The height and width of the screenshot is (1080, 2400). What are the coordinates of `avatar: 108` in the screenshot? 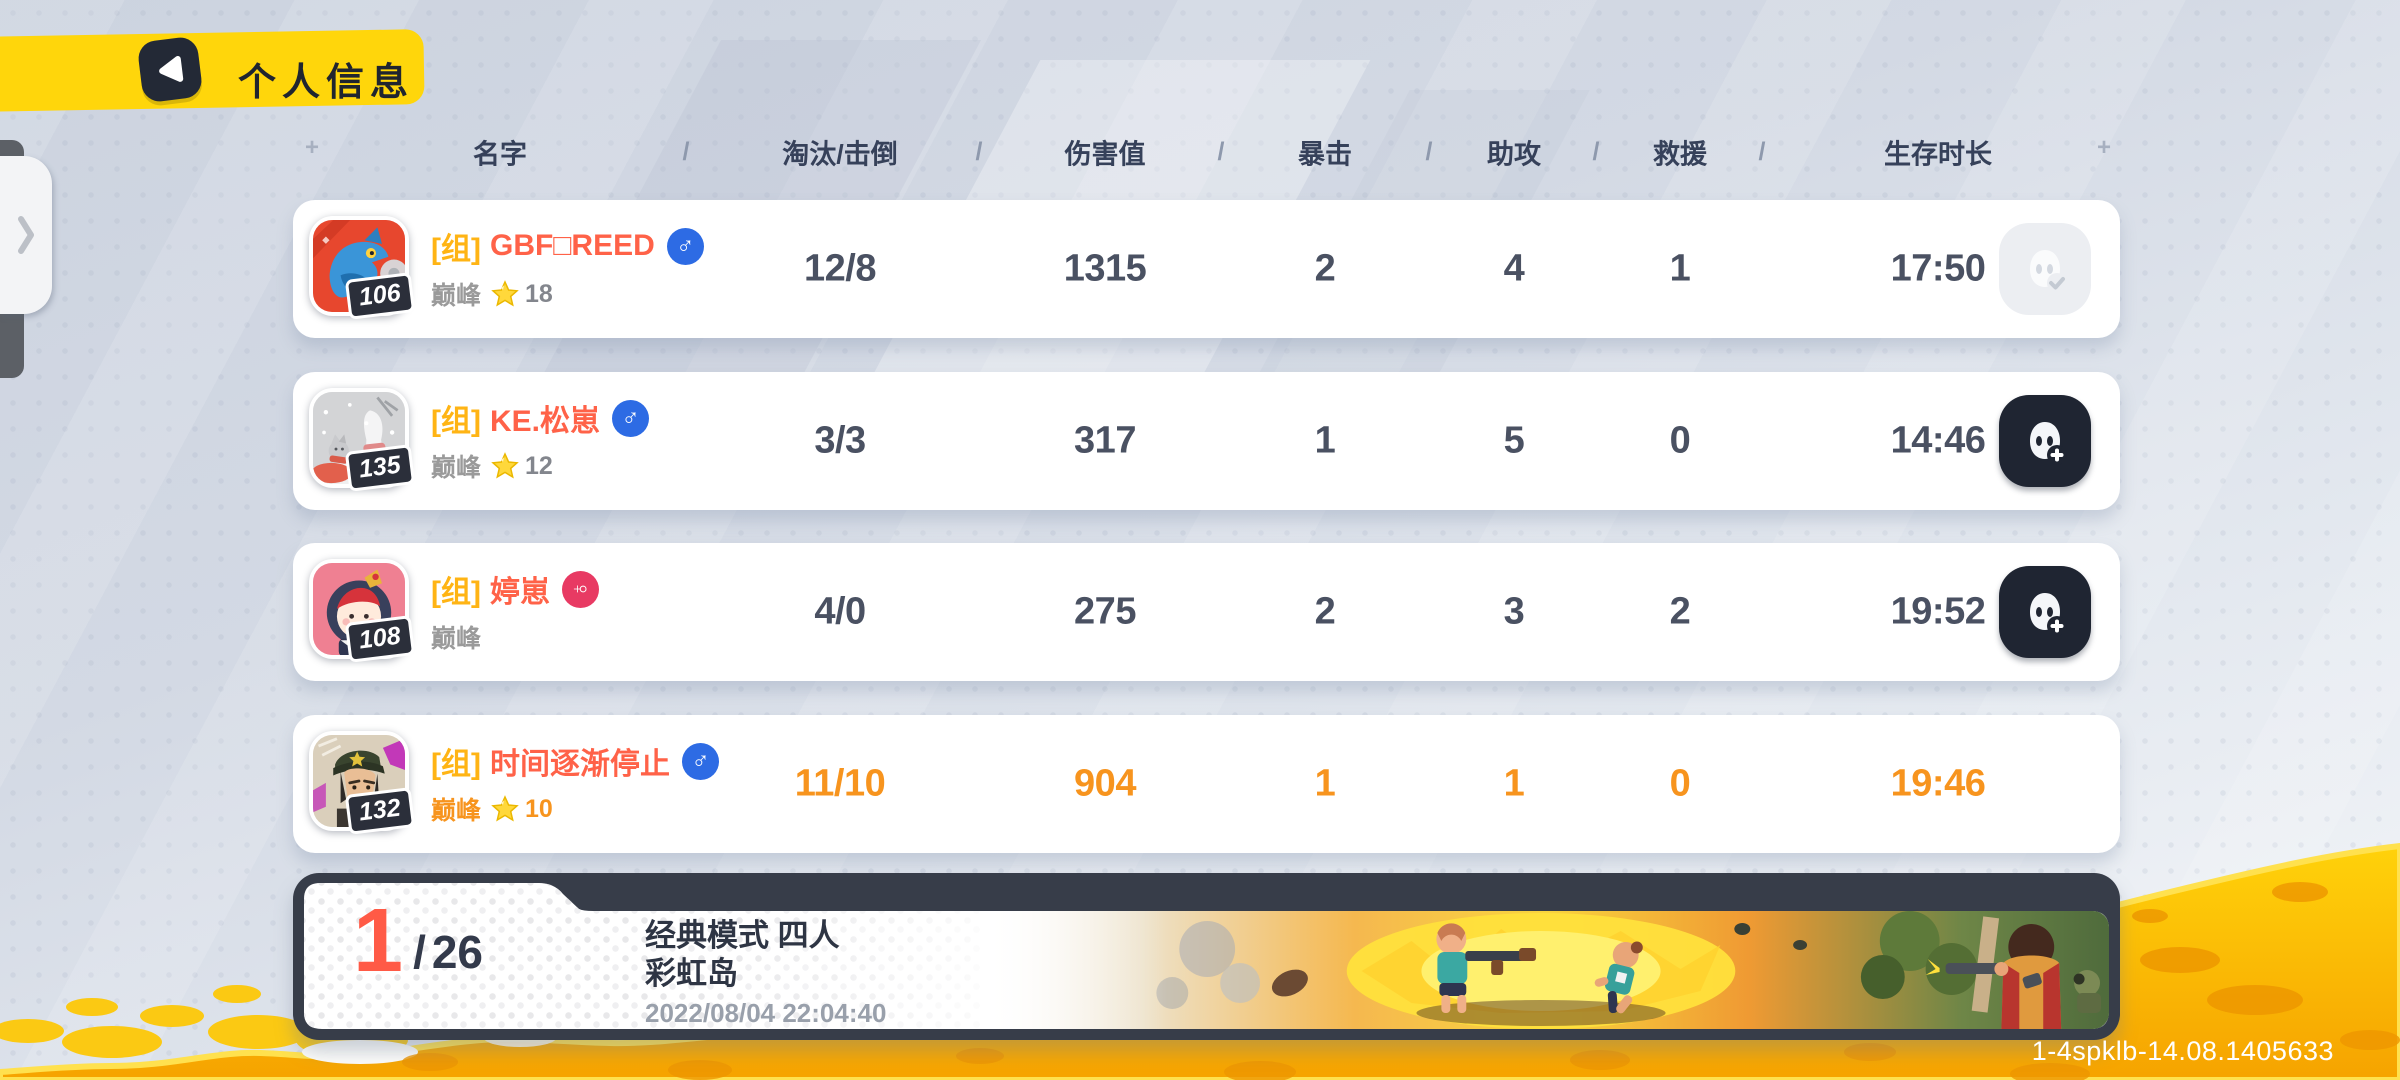 It's located at (362, 611).